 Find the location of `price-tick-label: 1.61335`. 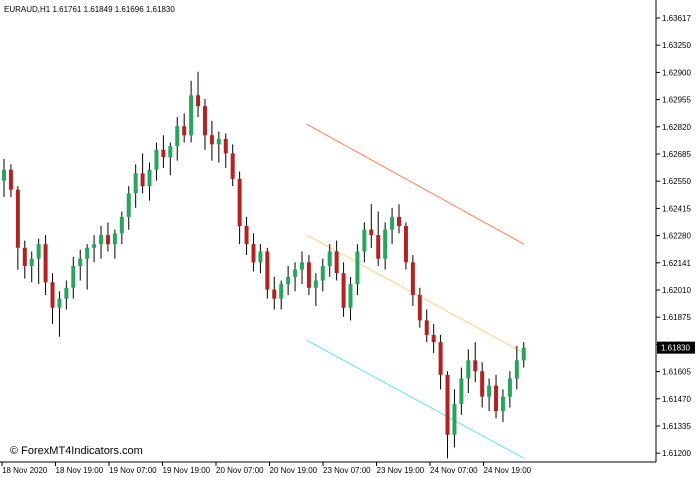

price-tick-label: 1.61335 is located at coordinates (676, 426).